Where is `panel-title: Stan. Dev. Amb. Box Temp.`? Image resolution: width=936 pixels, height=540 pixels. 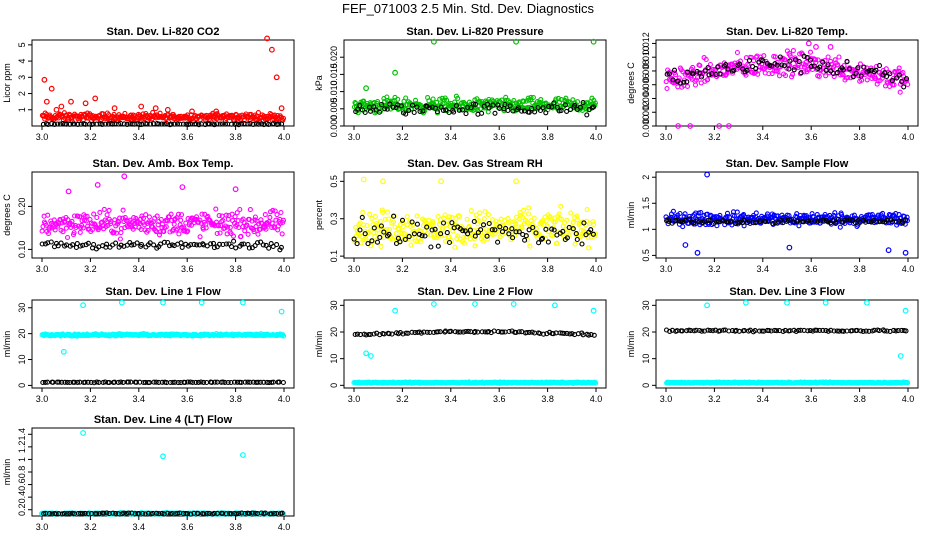
panel-title: Stan. Dev. Amb. Box Temp. is located at coordinates (163, 164).